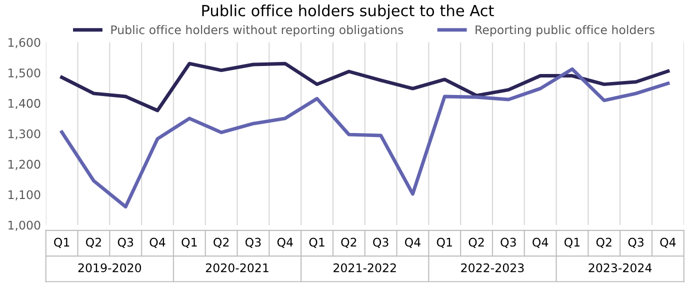 Image resolution: width=695 pixels, height=302 pixels. I want to click on text: 2020-2021, so click(237, 267).